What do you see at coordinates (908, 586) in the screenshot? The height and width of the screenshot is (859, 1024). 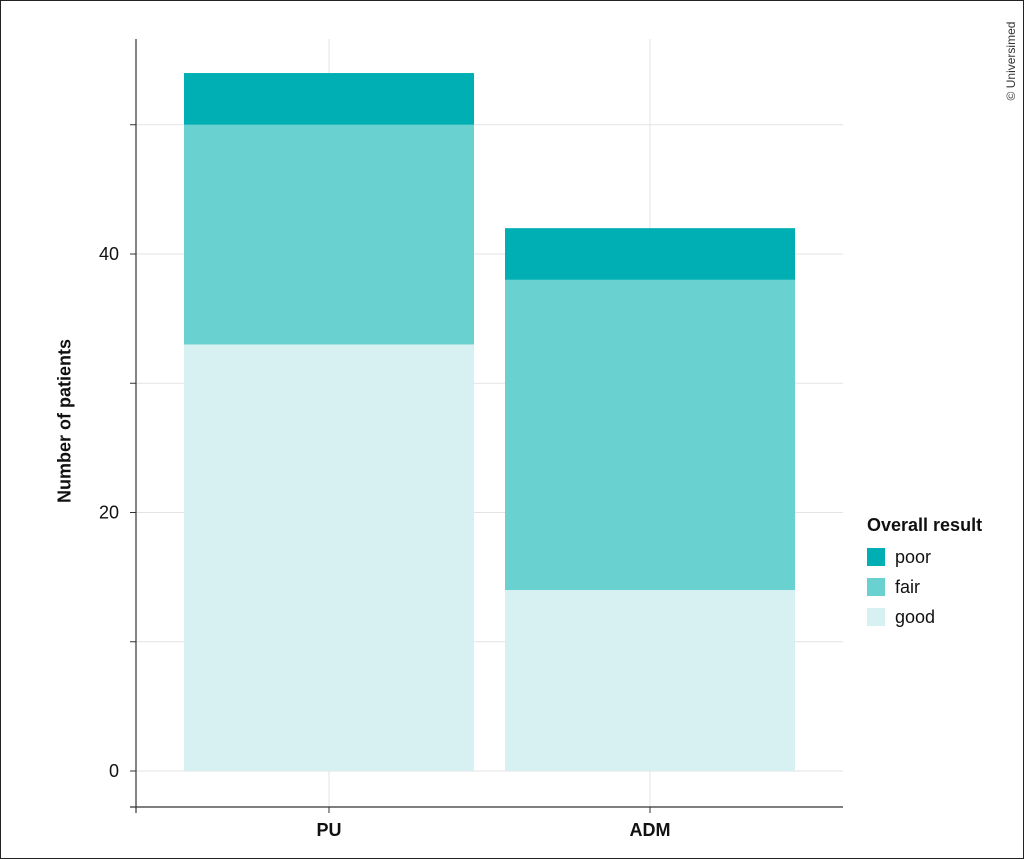 I see `legend-label: fair` at bounding box center [908, 586].